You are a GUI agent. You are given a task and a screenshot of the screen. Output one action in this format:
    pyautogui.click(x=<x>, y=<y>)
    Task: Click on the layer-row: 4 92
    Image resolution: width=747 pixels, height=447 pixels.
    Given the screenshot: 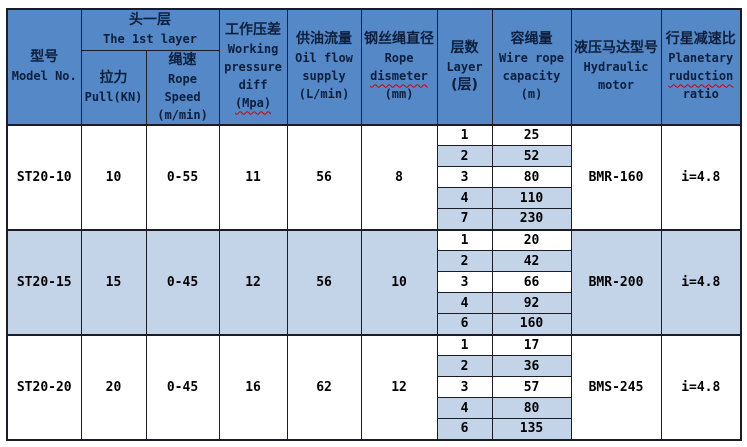 What is the action you would take?
    pyautogui.click(x=374, y=303)
    